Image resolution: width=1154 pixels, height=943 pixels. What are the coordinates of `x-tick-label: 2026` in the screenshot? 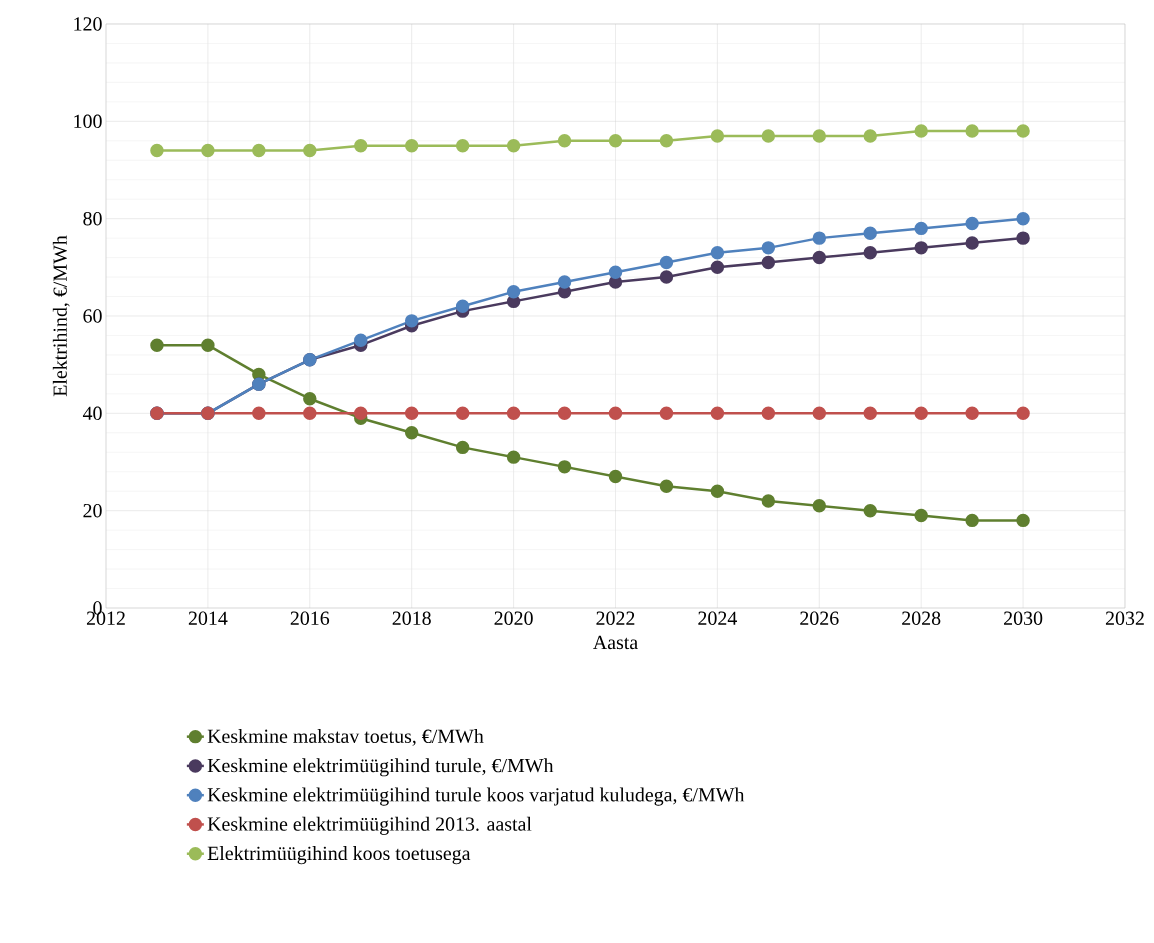 It's located at (819, 618).